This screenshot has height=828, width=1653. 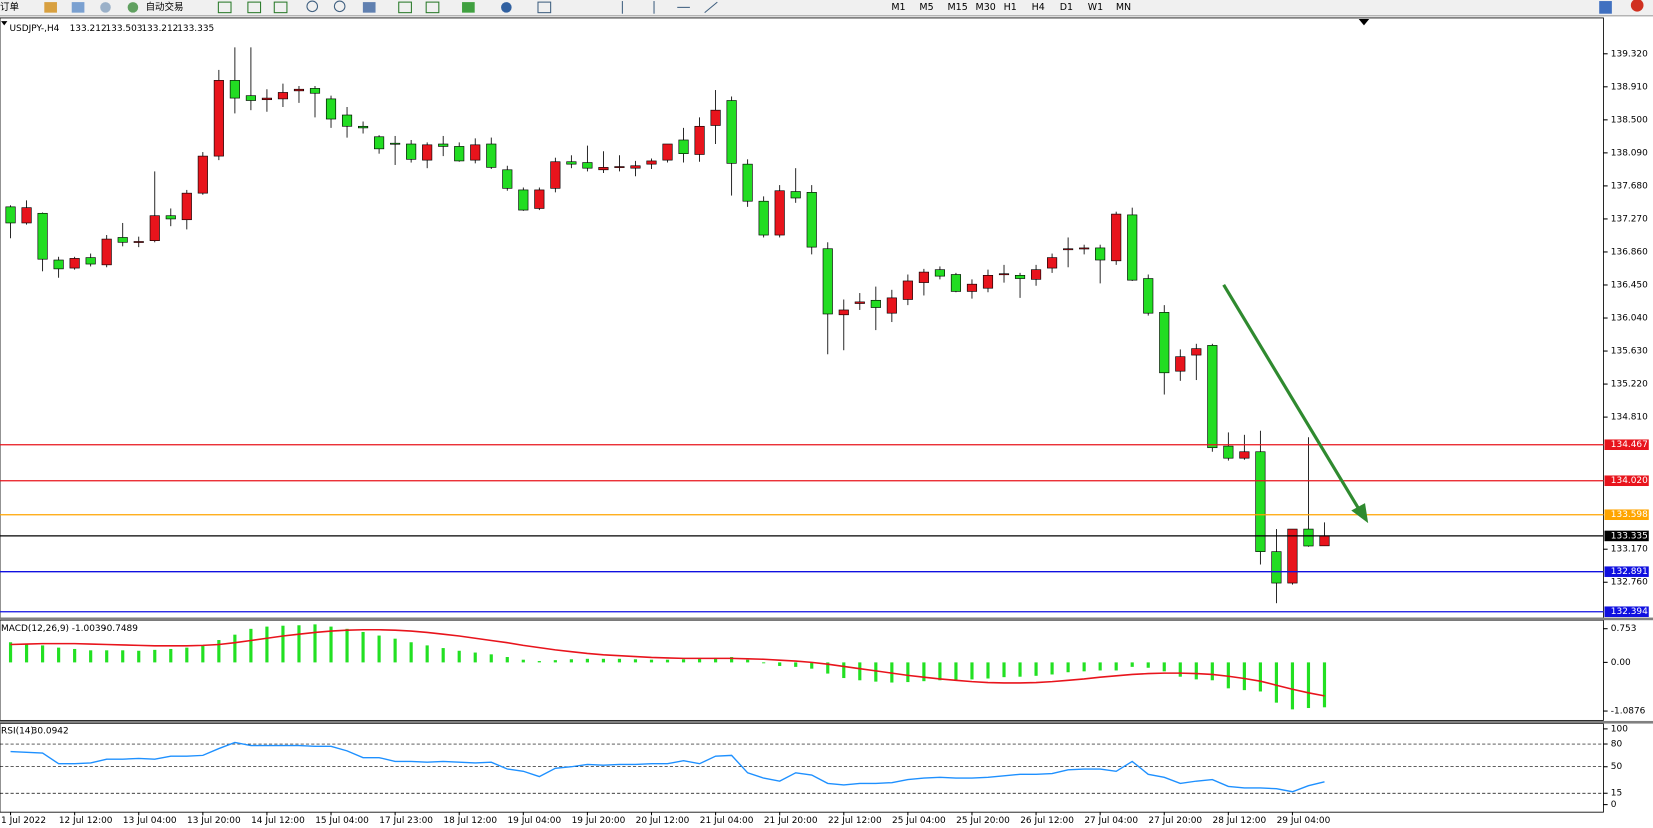 I want to click on indicator-title: MACD(12,26,9), so click(x=35, y=629).